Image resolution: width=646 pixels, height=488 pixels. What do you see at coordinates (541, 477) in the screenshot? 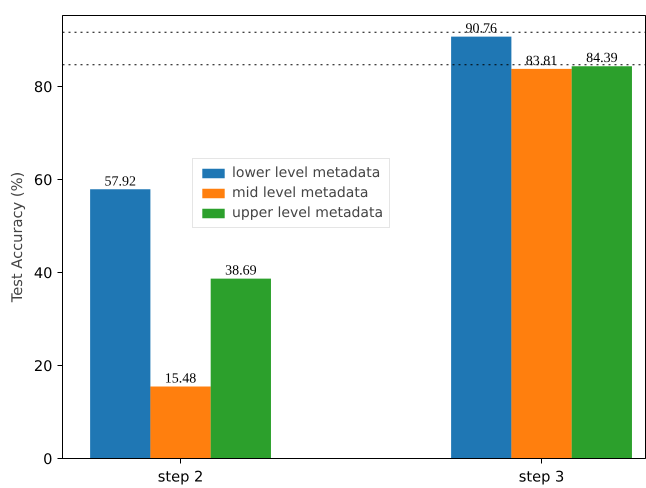
I see `x-tick-label: step 3` at bounding box center [541, 477].